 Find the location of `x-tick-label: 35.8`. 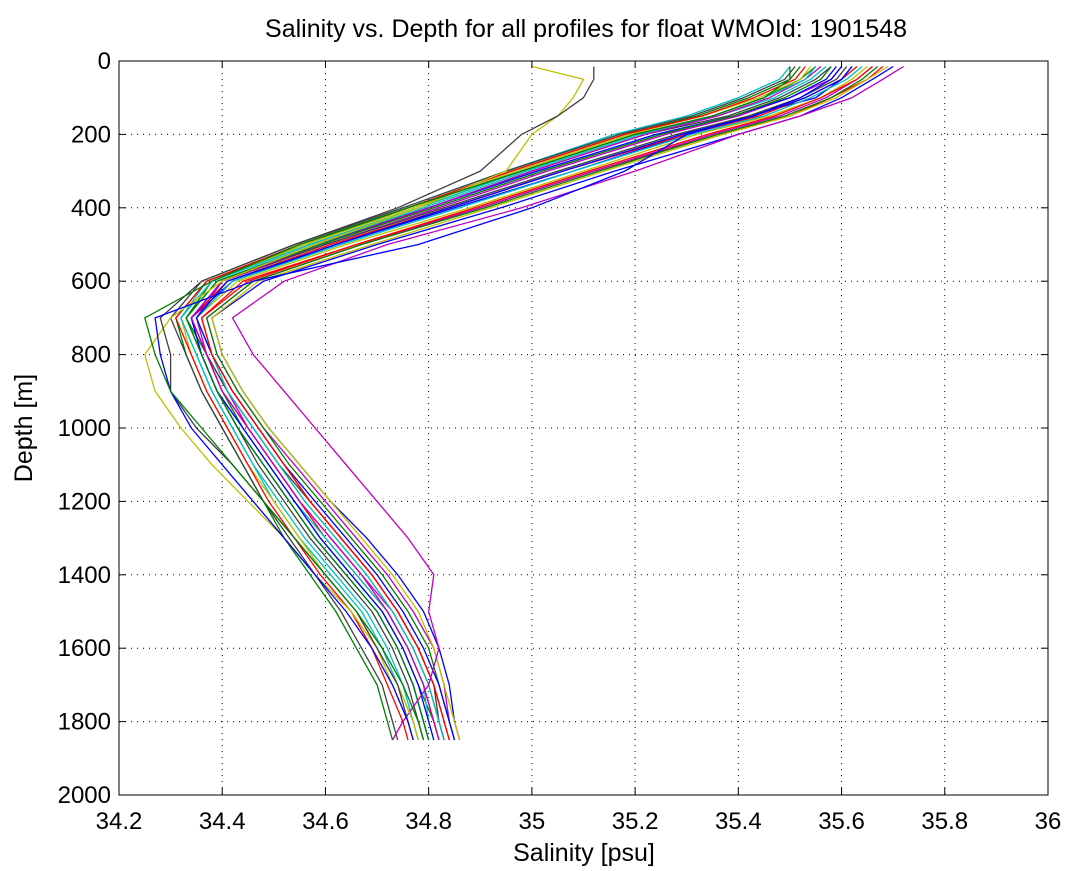

x-tick-label: 35.8 is located at coordinates (944, 821).